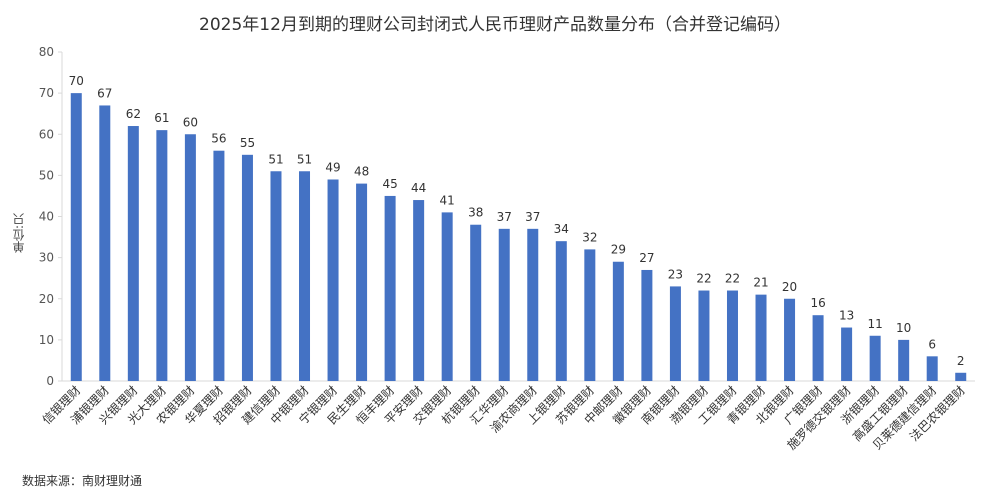 The width and height of the screenshot is (990, 502). Describe the element at coordinates (389, 184) in the screenshot. I see `data-label: 45` at that location.